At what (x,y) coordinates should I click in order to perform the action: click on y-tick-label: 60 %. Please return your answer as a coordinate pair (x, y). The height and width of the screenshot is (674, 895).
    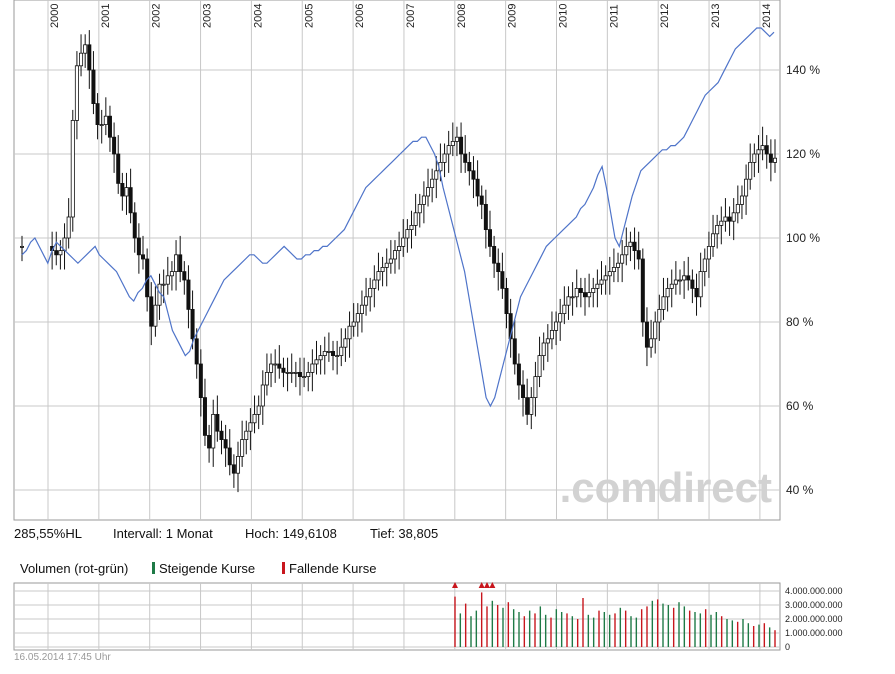
    Looking at the image, I should click on (800, 406).